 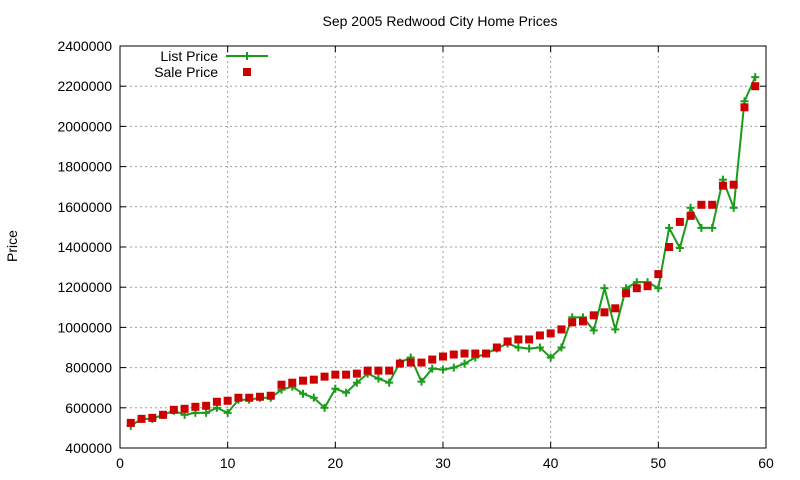 What do you see at coordinates (84, 207) in the screenshot?
I see `y-tick-label: 1600000` at bounding box center [84, 207].